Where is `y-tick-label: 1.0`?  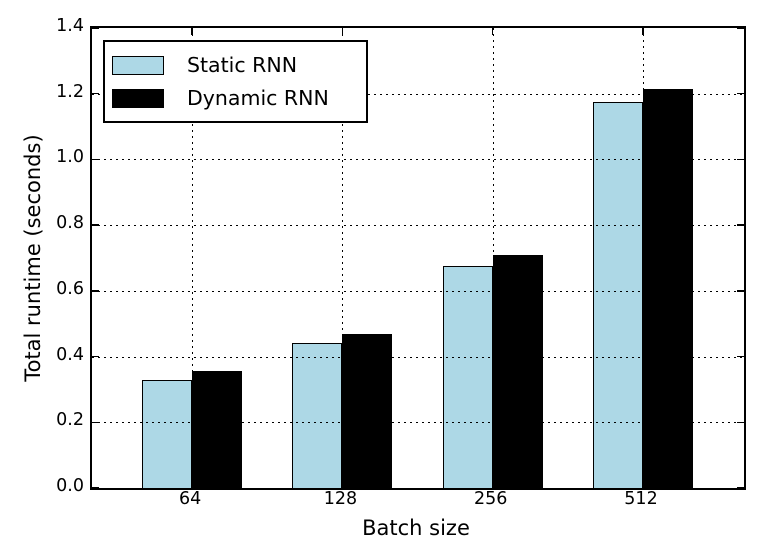
y-tick-label: 1.0 is located at coordinates (70, 157).